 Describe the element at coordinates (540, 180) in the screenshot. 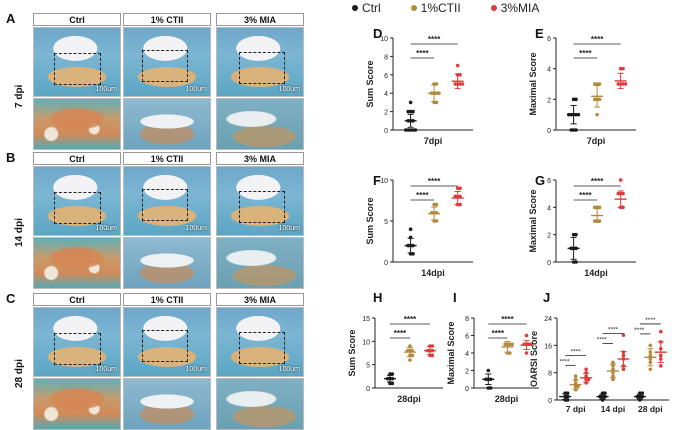

I see `panel-label-g: G` at that location.